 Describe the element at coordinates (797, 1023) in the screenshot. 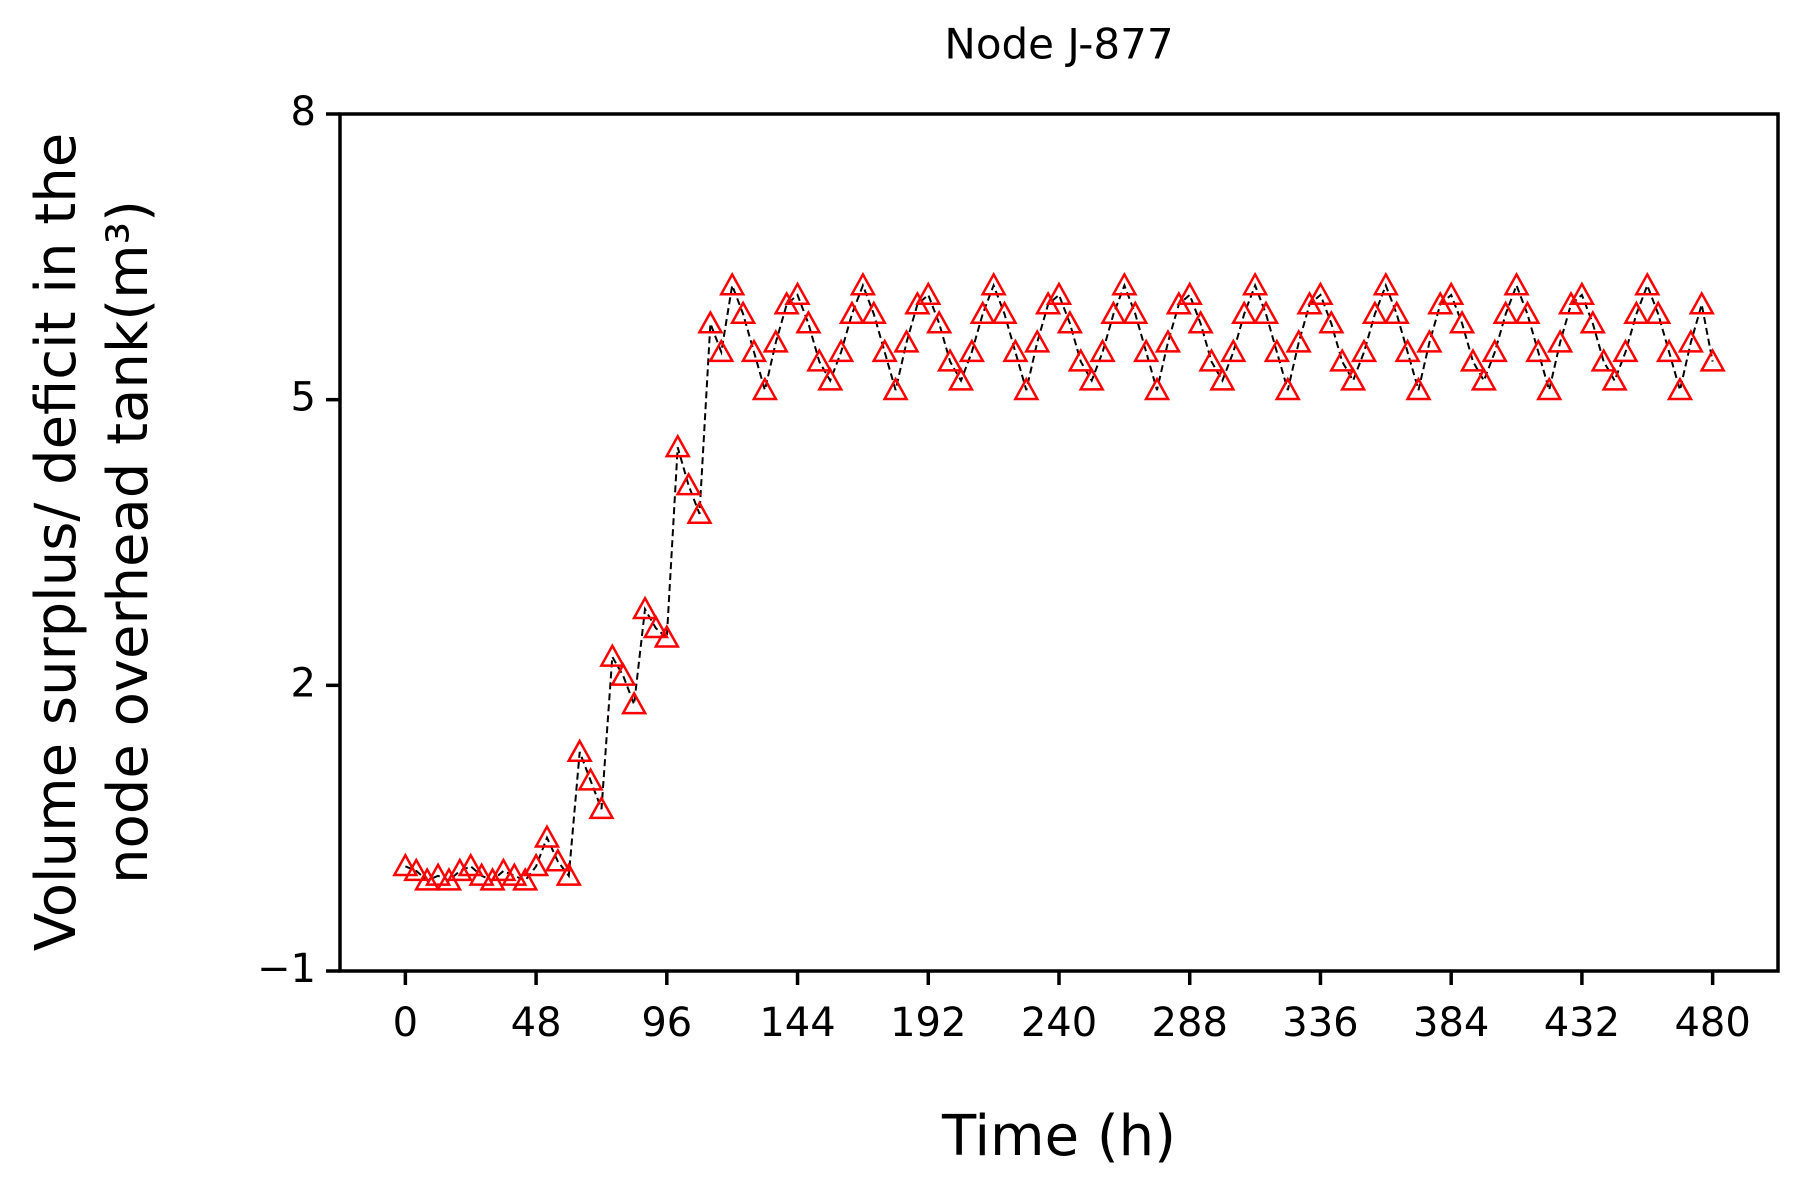

I see `x-tick-label: 144` at that location.